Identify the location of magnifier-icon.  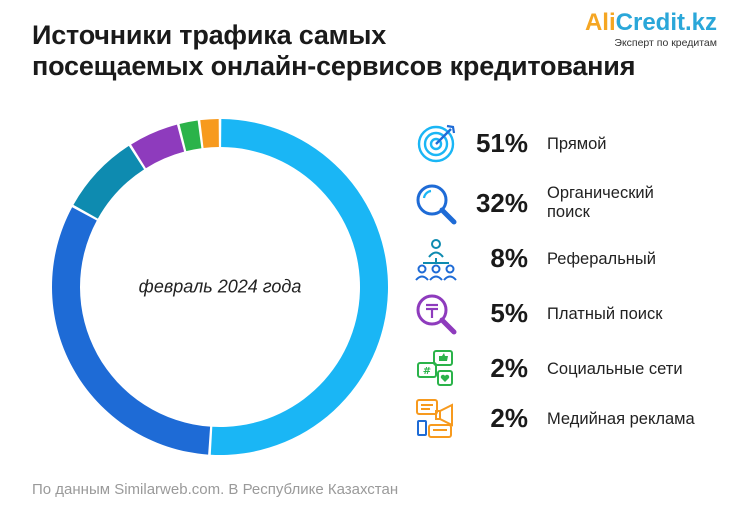
(436, 204).